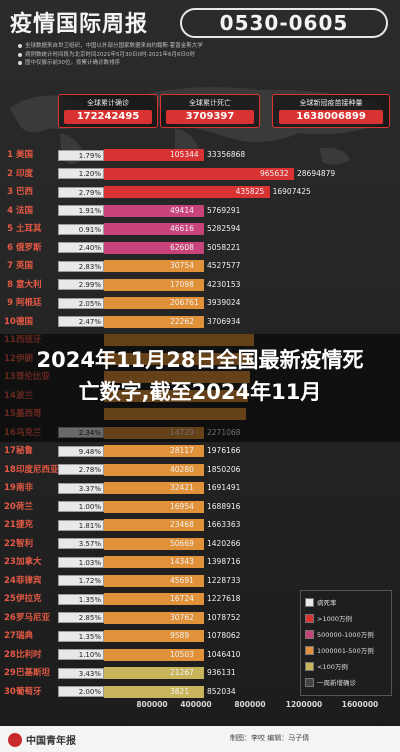 This screenshot has width=400, height=752. I want to click on table-row: 2 印度 1.20% 965632 28694879, so click(200, 174).